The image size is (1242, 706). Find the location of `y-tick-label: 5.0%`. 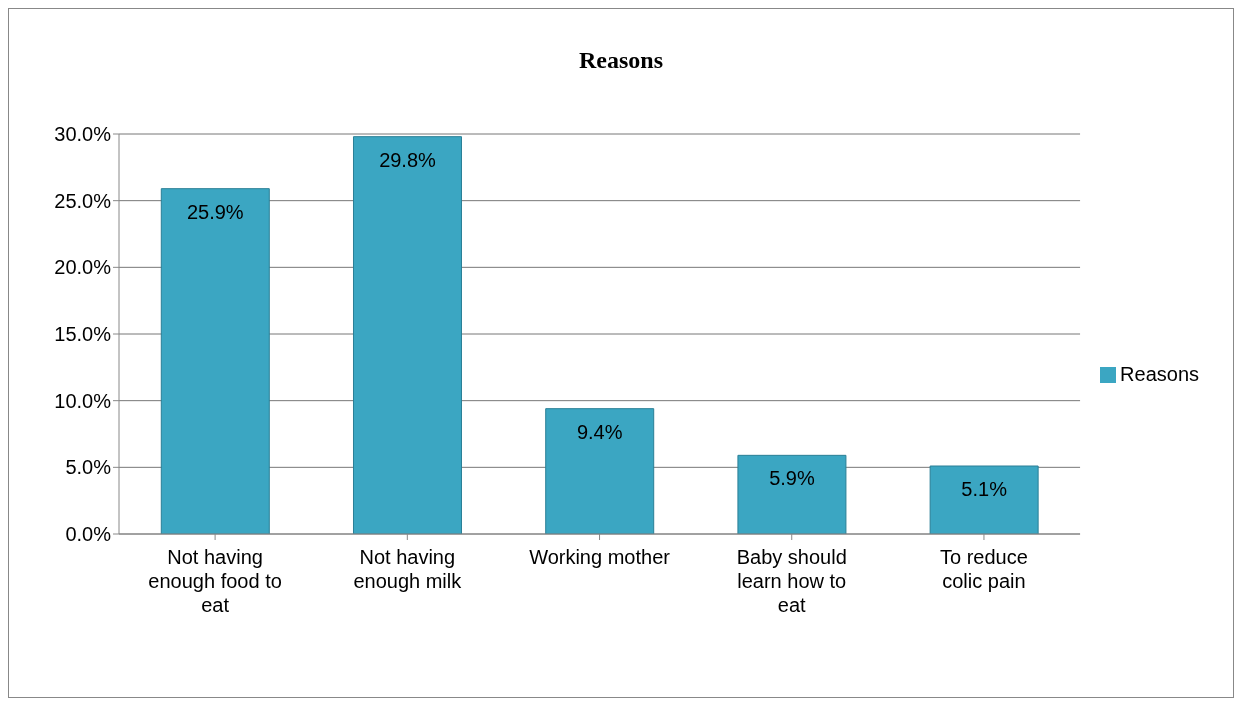

y-tick-label: 5.0% is located at coordinates (88, 467).